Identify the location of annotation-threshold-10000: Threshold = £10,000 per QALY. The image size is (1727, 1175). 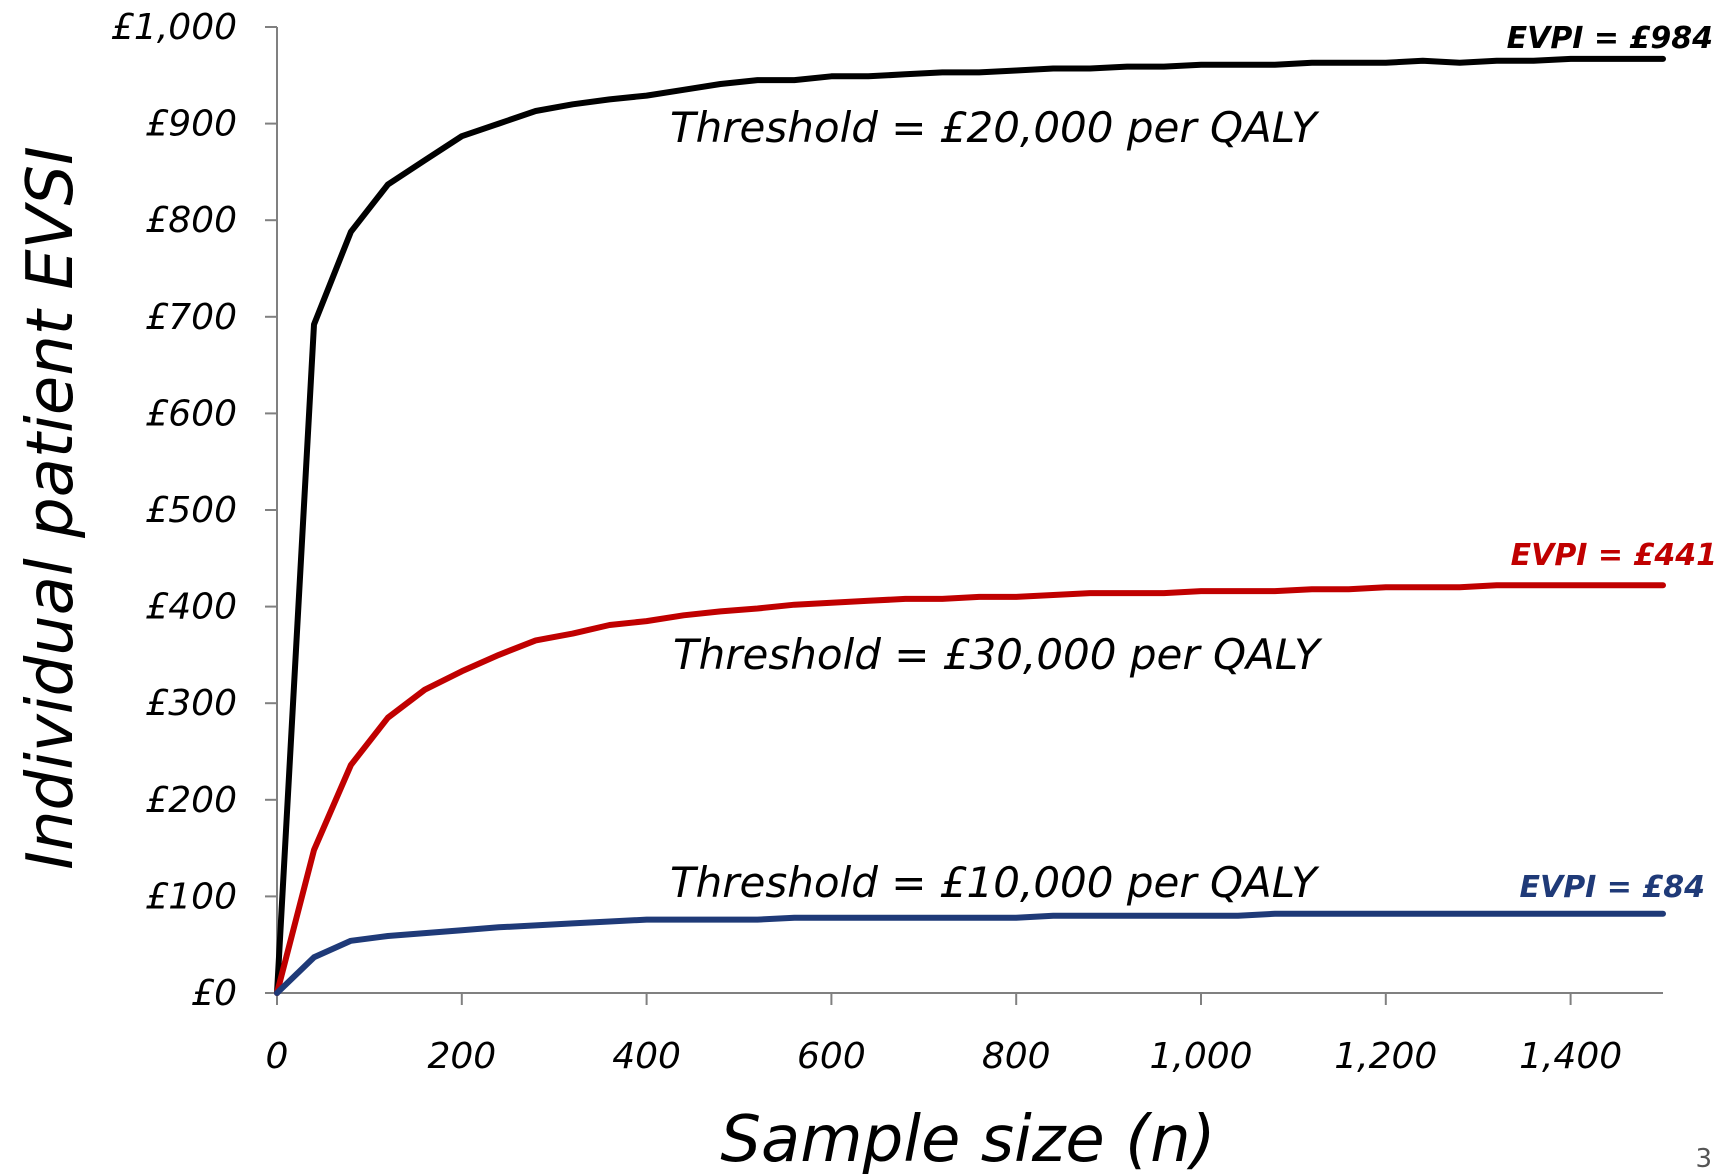
(995, 882).